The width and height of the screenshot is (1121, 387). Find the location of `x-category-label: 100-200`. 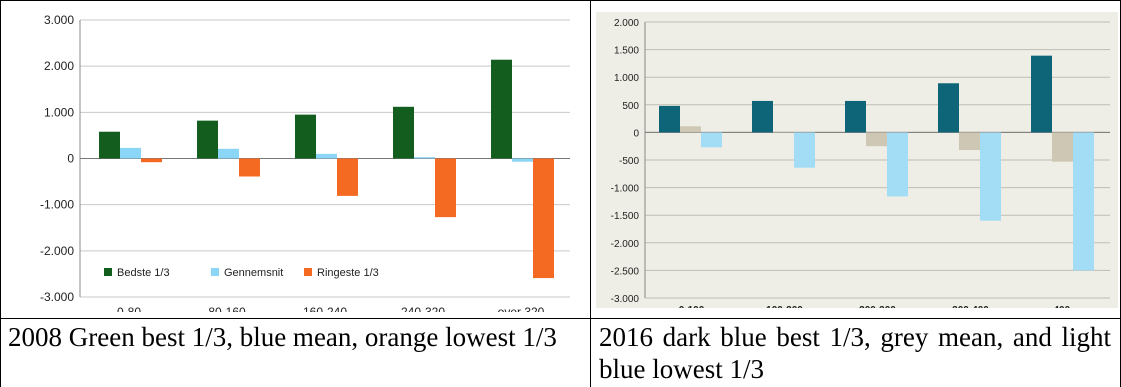

x-category-label: 100-200 is located at coordinates (784, 306).